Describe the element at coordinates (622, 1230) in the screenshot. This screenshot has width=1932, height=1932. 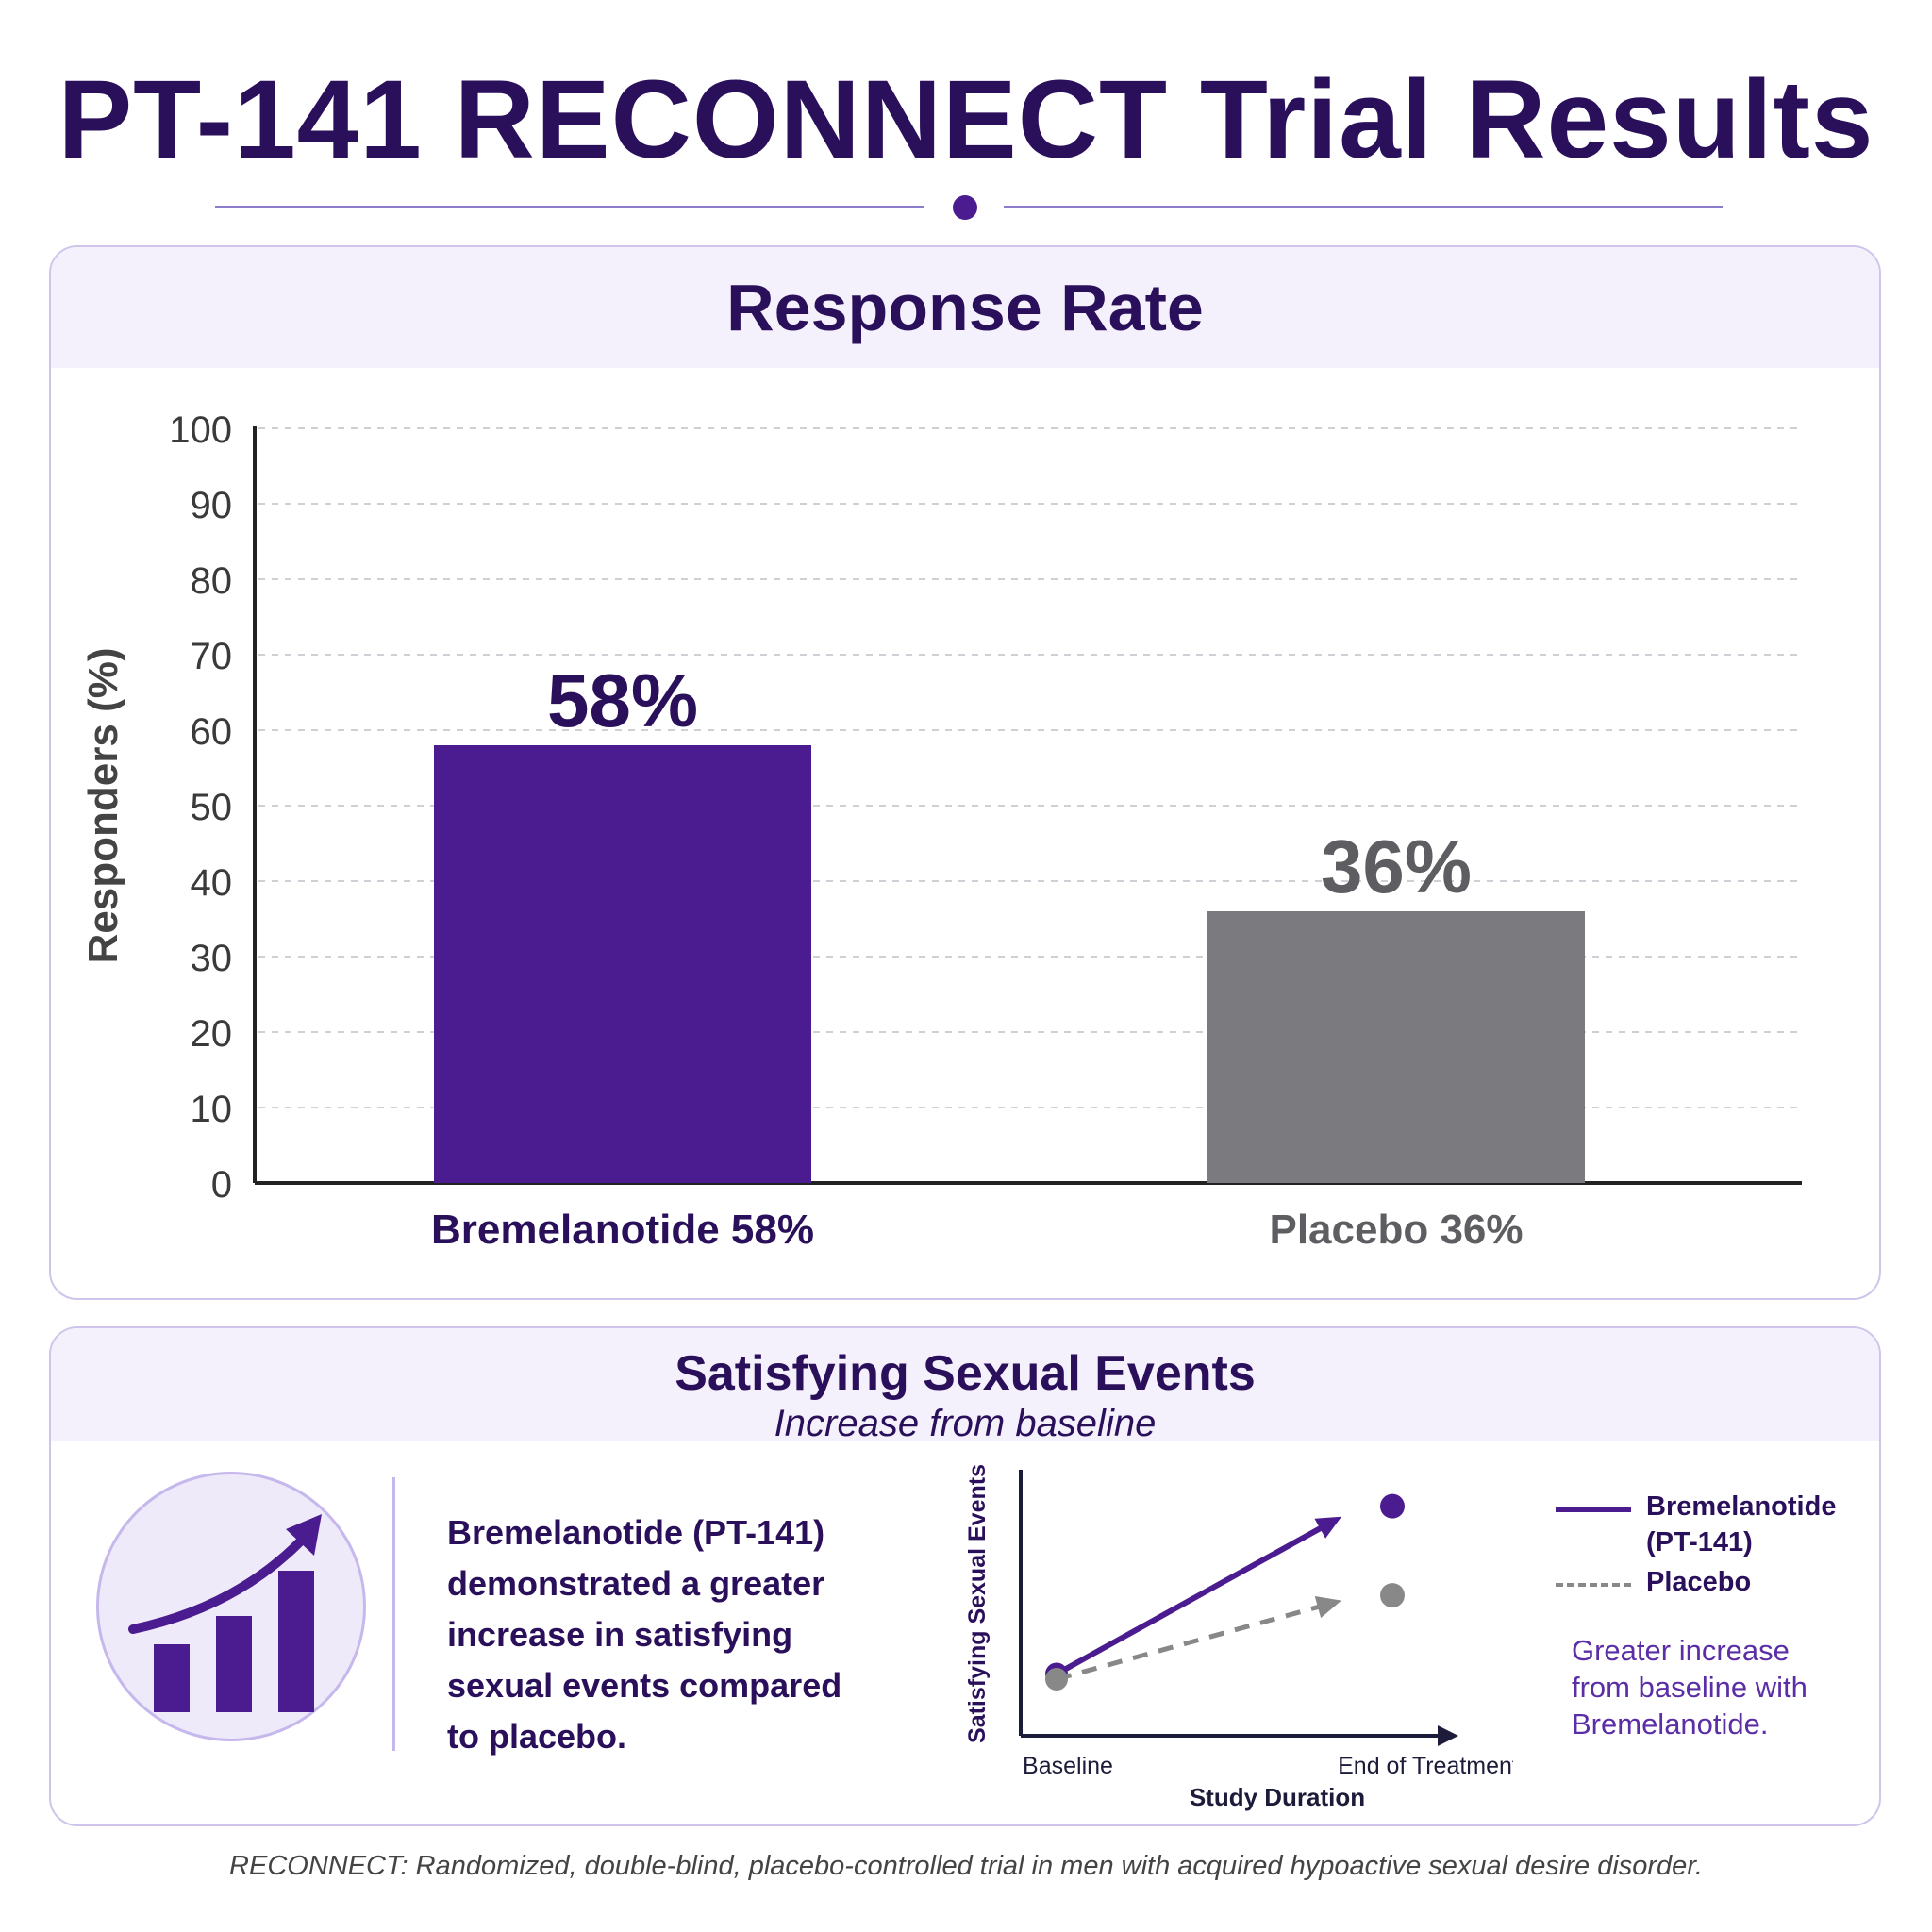
I see `x-category-label: Bremelanotide 58%` at that location.